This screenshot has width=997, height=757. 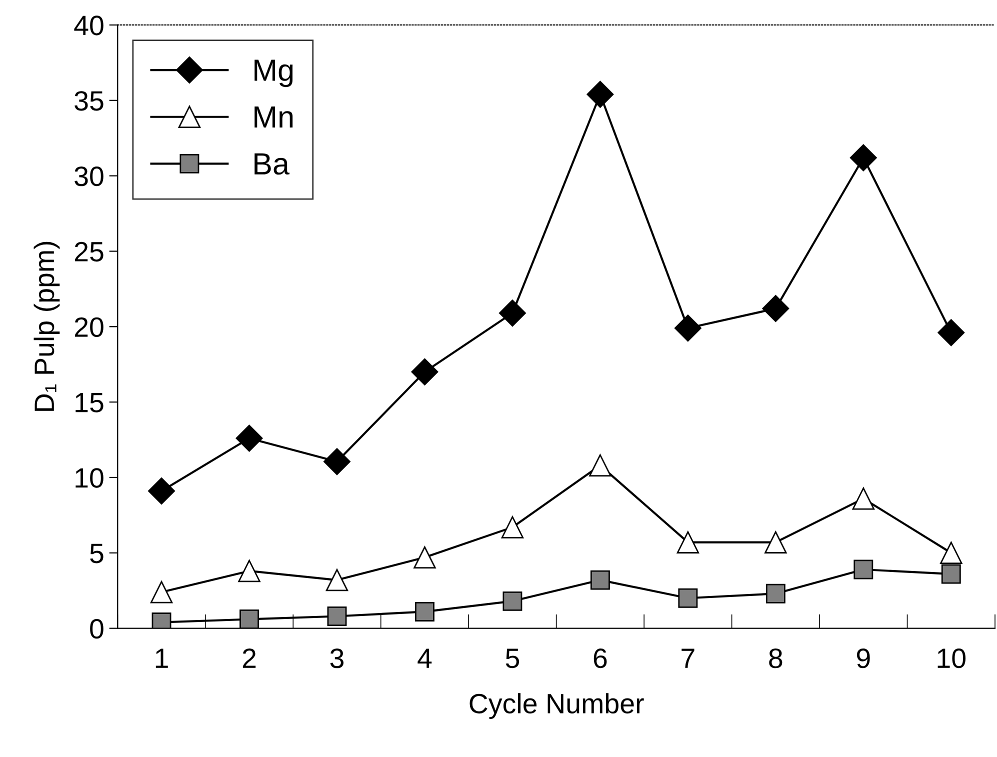 I want to click on y-tick-label: 20, so click(x=89, y=327).